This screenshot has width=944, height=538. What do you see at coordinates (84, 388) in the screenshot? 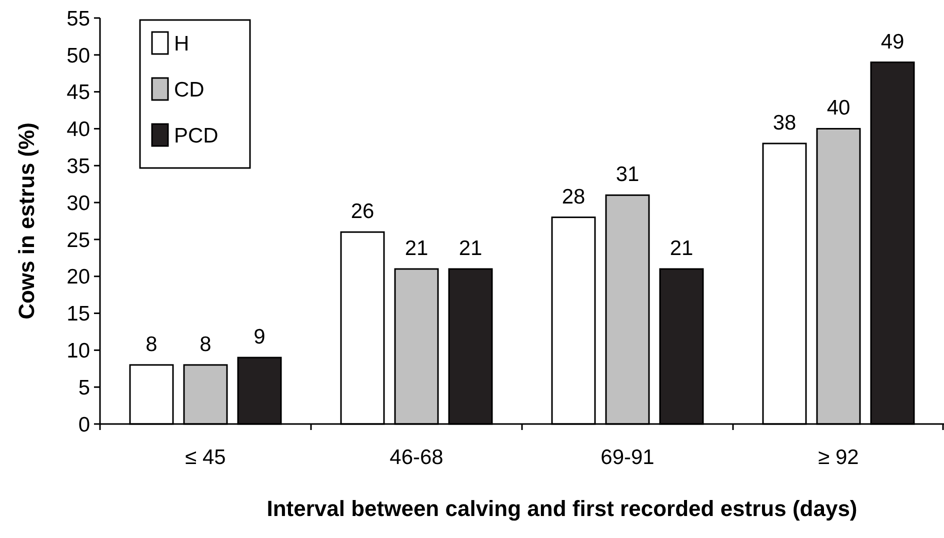
I see `y-tick-label: 5` at bounding box center [84, 388].